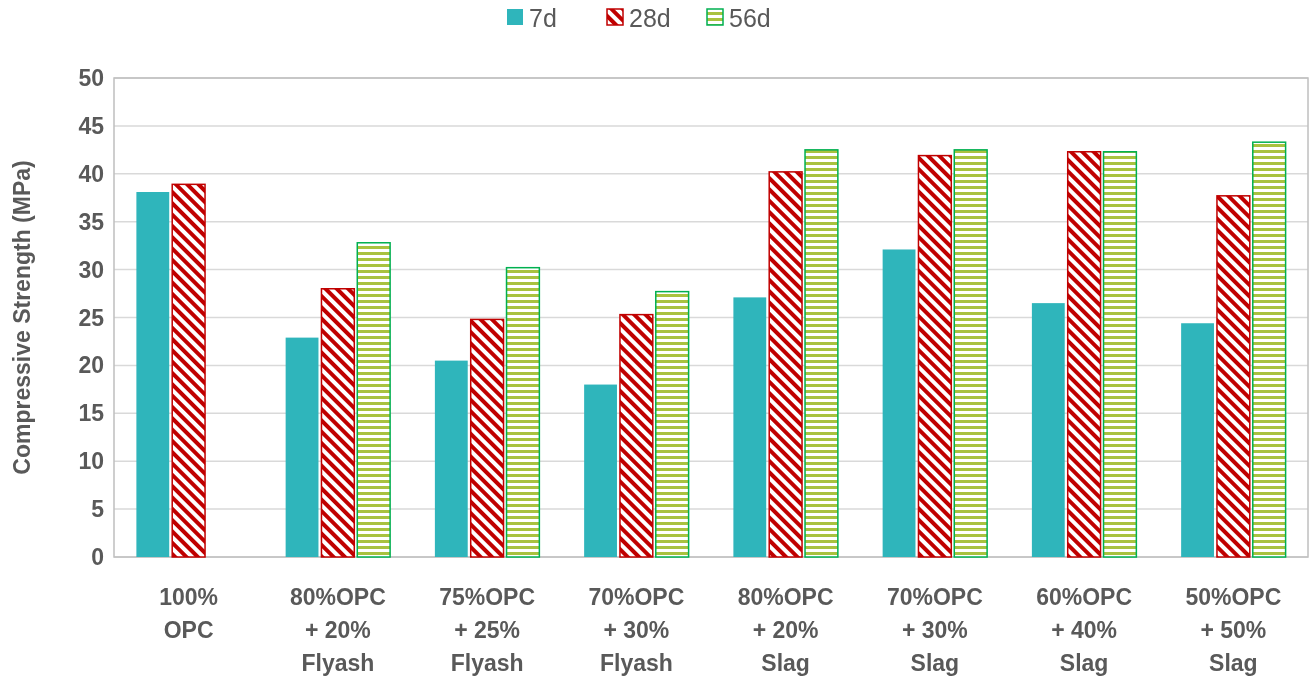 Image resolution: width=1314 pixels, height=684 pixels. What do you see at coordinates (91, 413) in the screenshot?
I see `y-tick-label: 15` at bounding box center [91, 413].